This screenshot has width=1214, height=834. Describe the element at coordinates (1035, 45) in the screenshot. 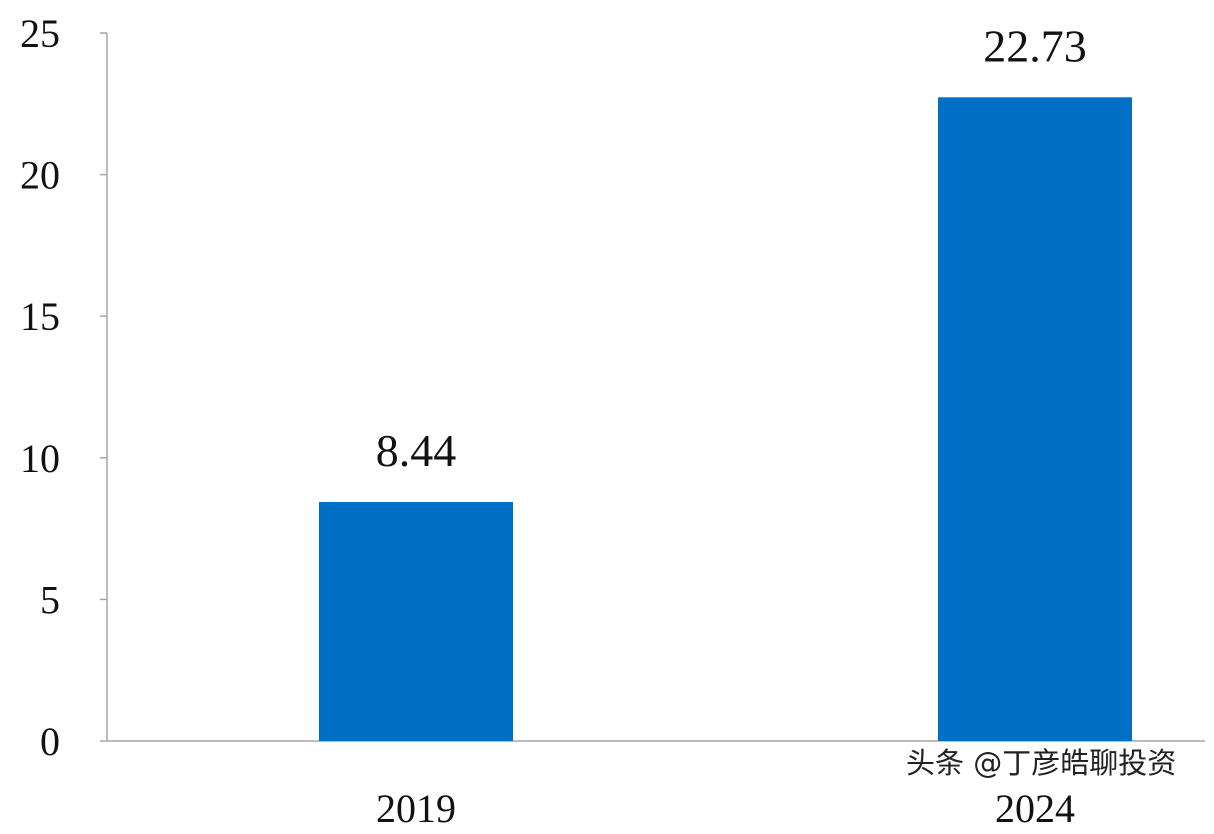

I see `data-label: 22.73` at that location.